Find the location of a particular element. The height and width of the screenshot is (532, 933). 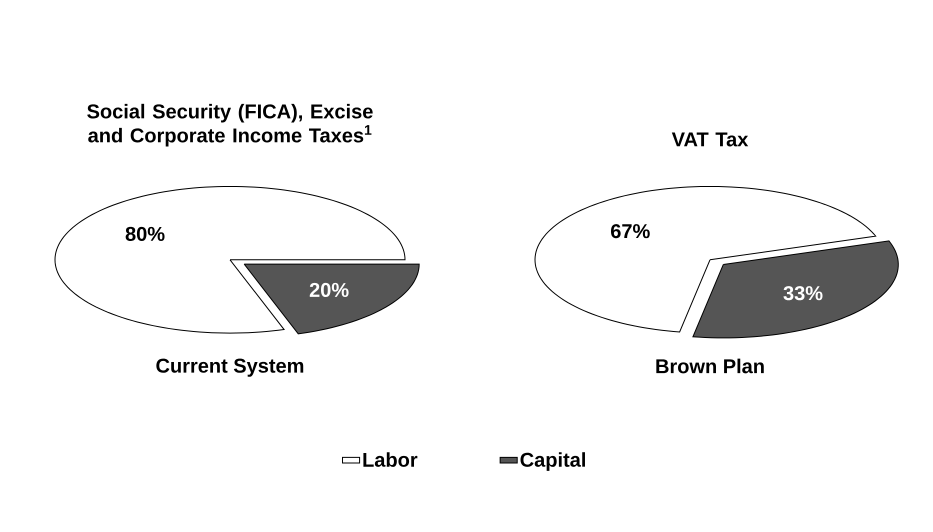

legend-label: Capital is located at coordinates (552, 461).